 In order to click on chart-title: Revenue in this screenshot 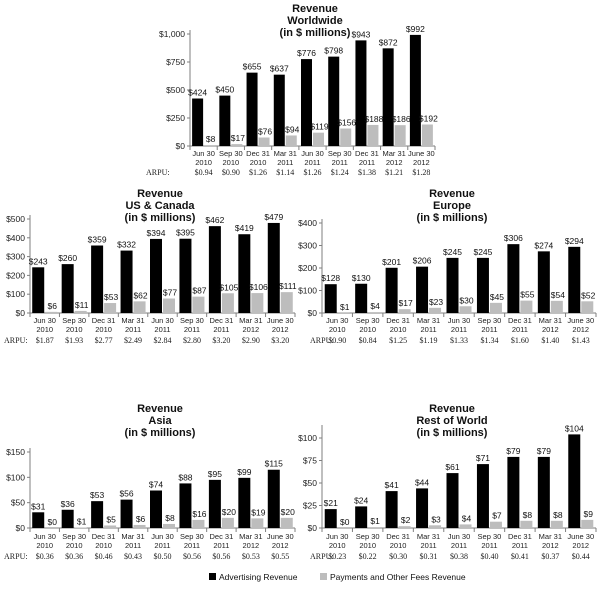, I will do `click(160, 194)`.